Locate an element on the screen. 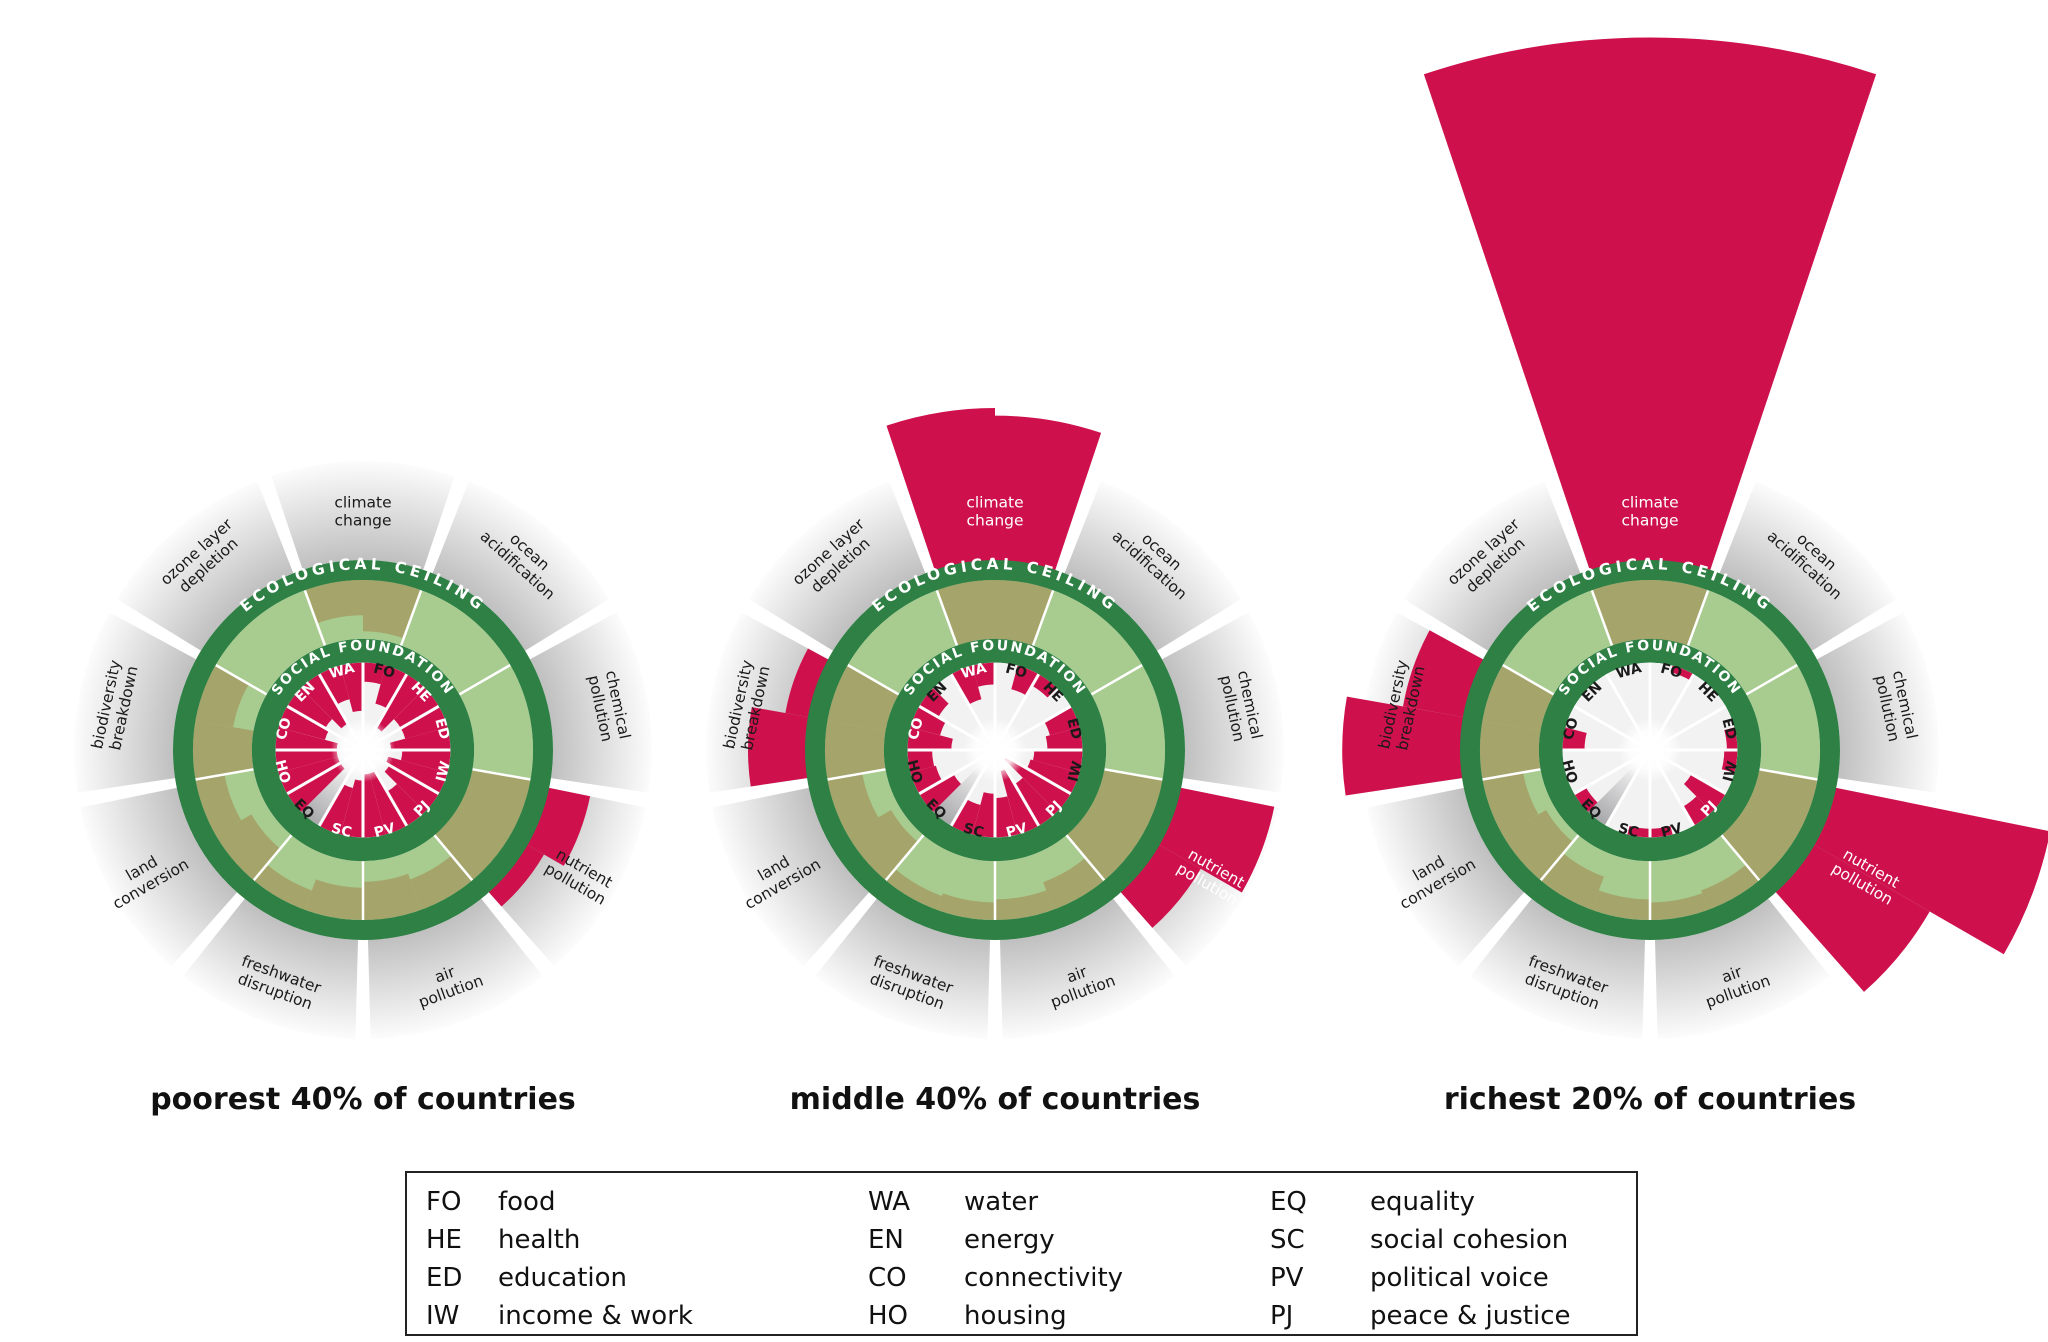 This screenshot has width=2048, height=1342. social-shortfall-SC is located at coordinates (966, 817).